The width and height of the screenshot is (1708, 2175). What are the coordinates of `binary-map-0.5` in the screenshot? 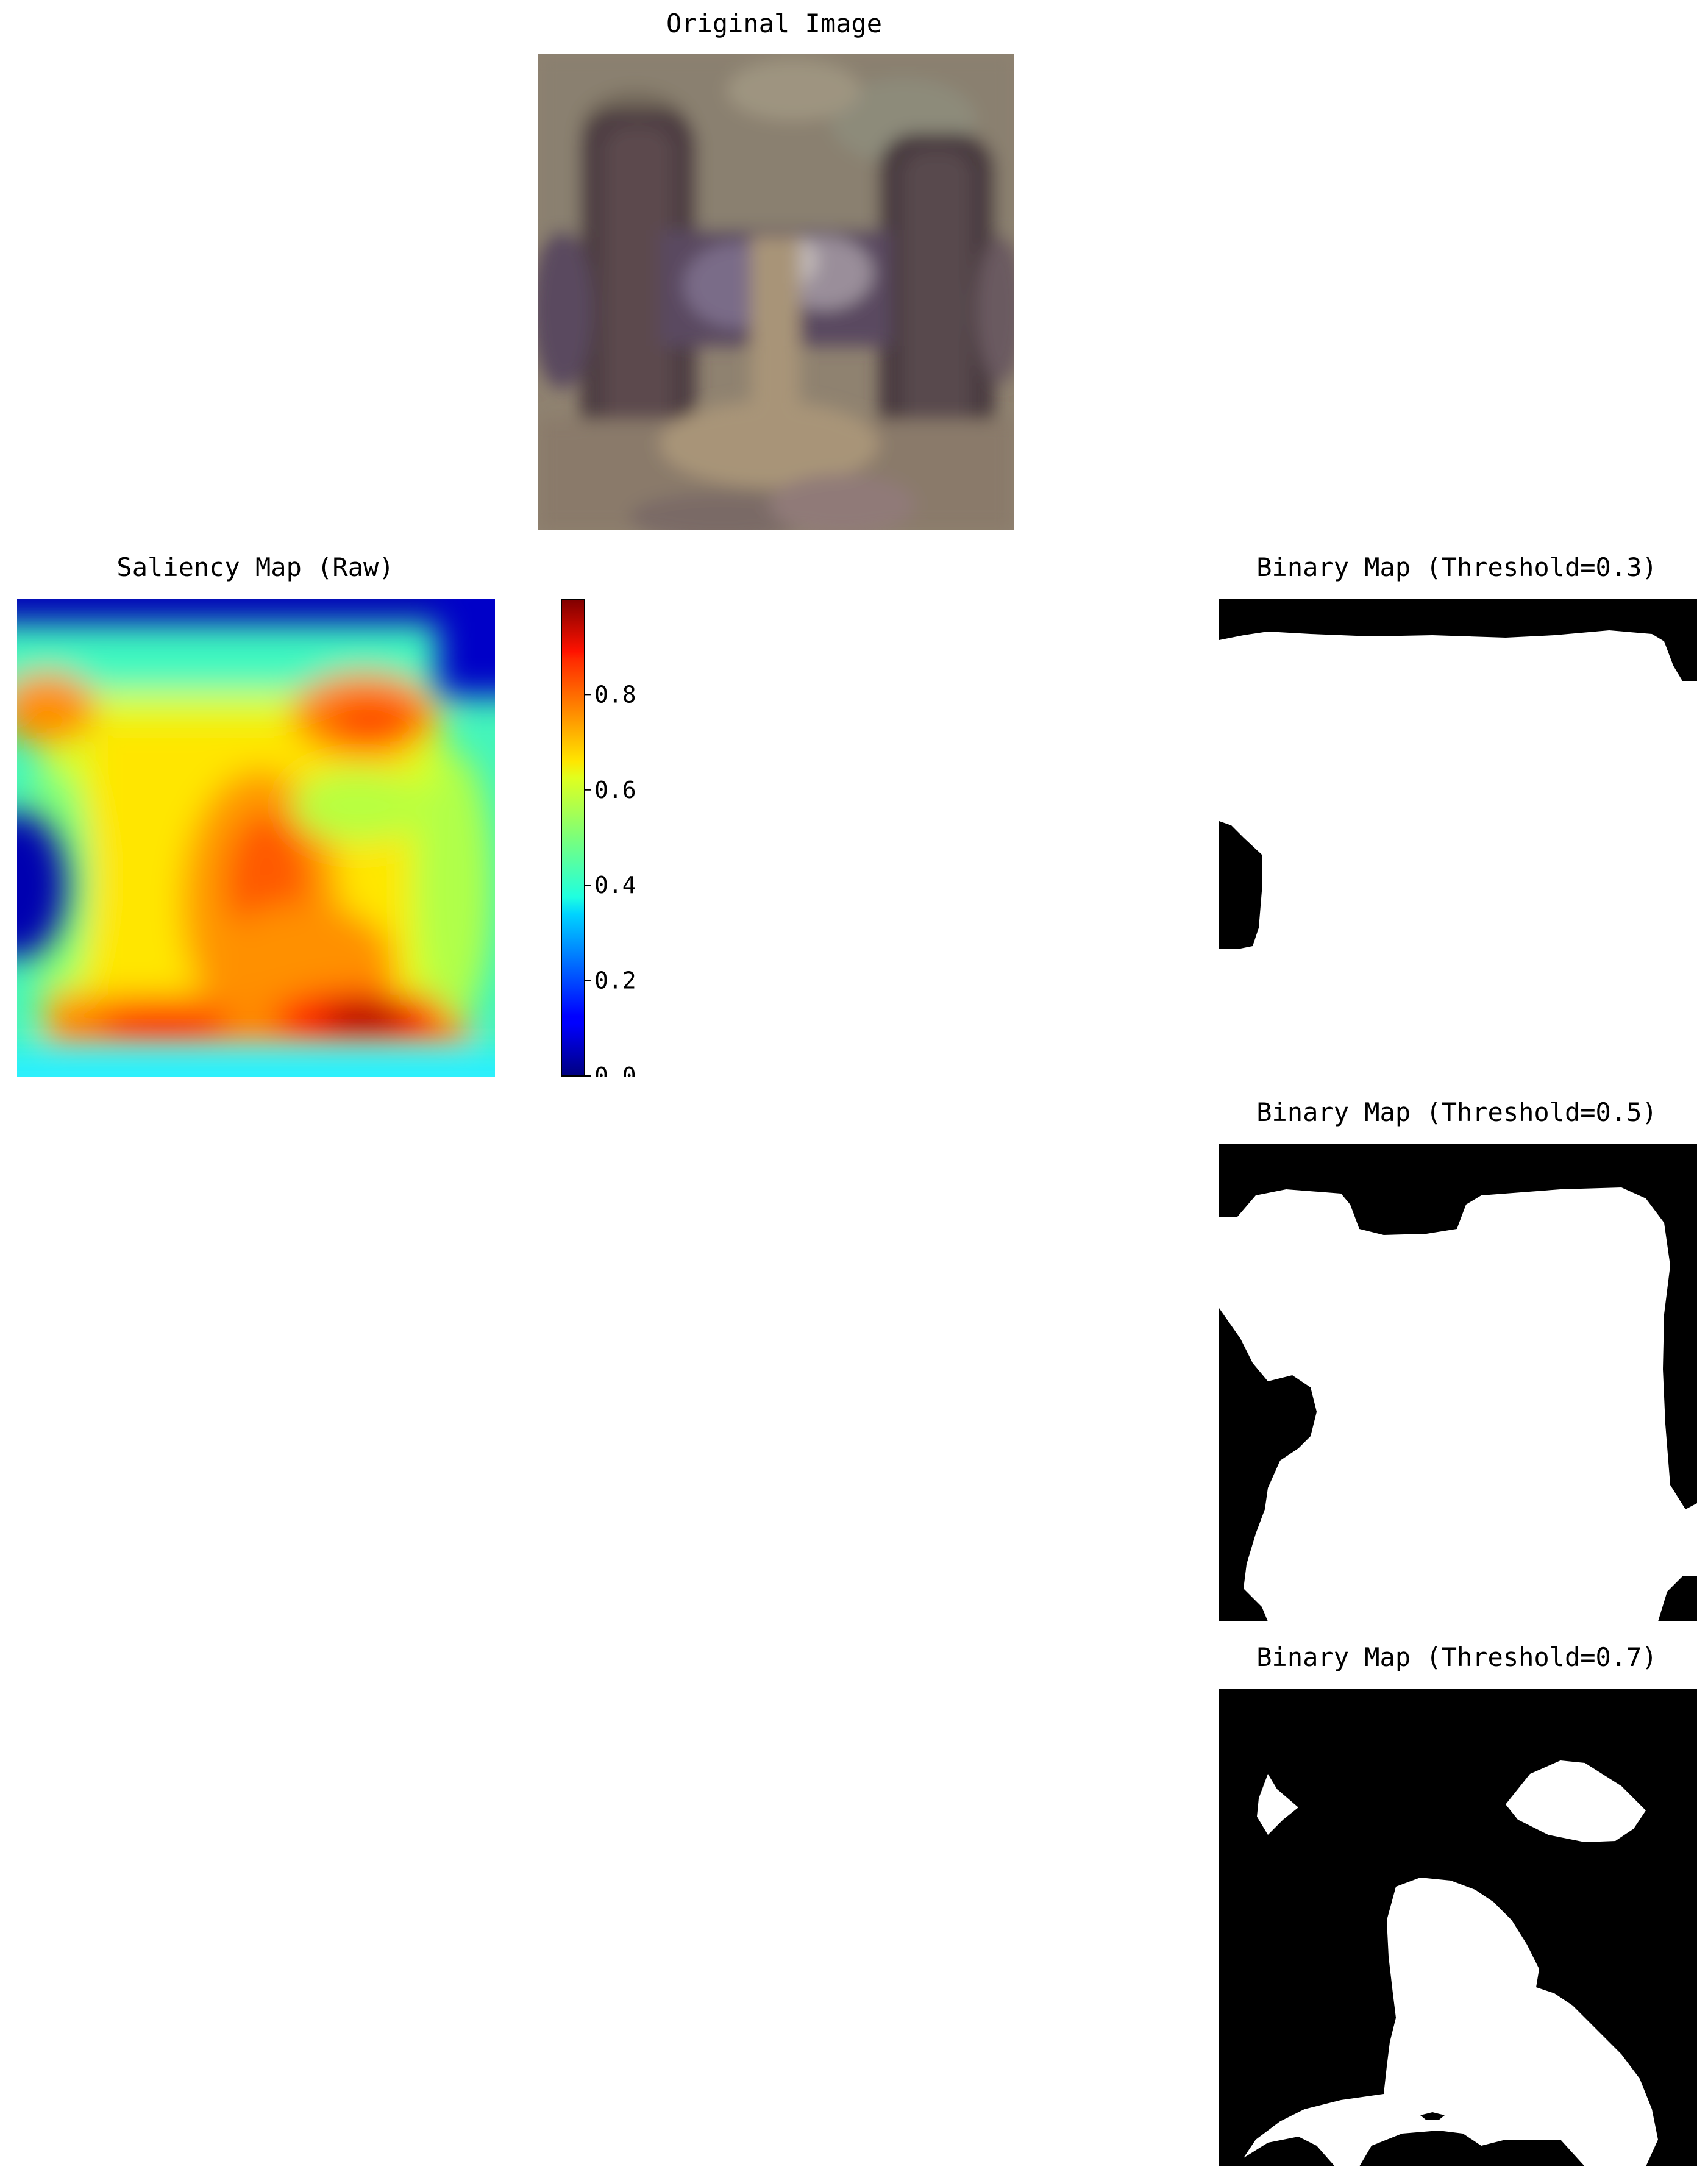 It's located at (1458, 1383).